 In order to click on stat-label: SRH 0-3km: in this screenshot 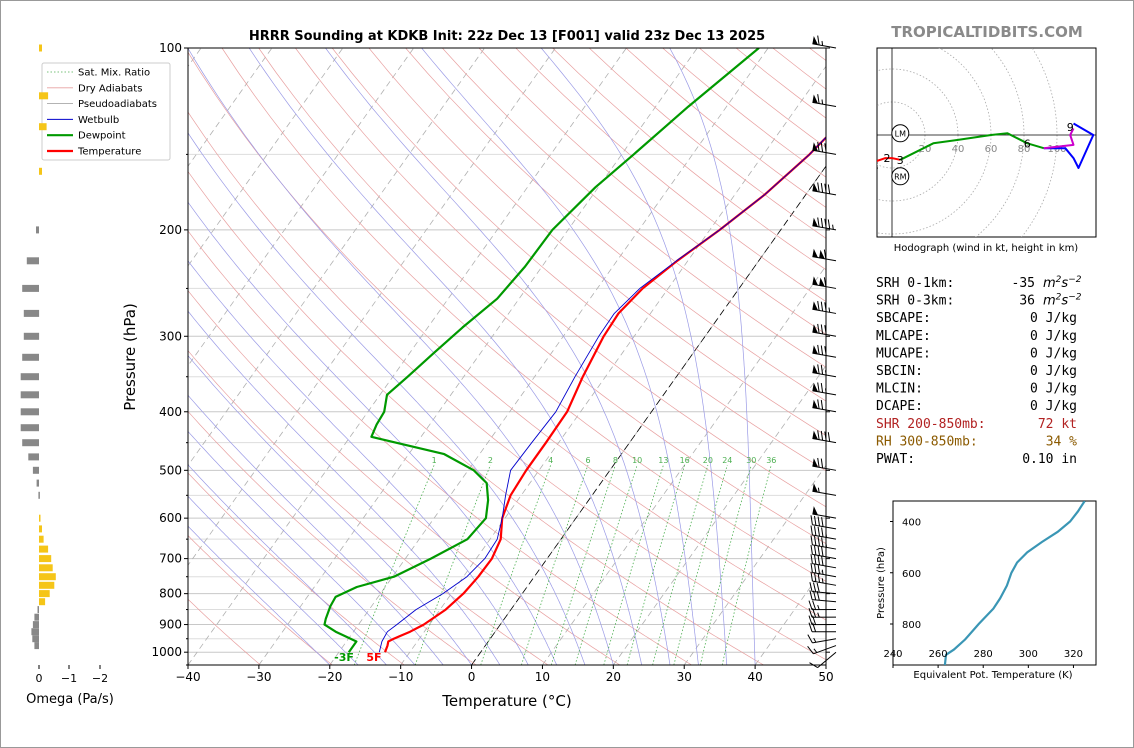, I will do `click(915, 301)`.